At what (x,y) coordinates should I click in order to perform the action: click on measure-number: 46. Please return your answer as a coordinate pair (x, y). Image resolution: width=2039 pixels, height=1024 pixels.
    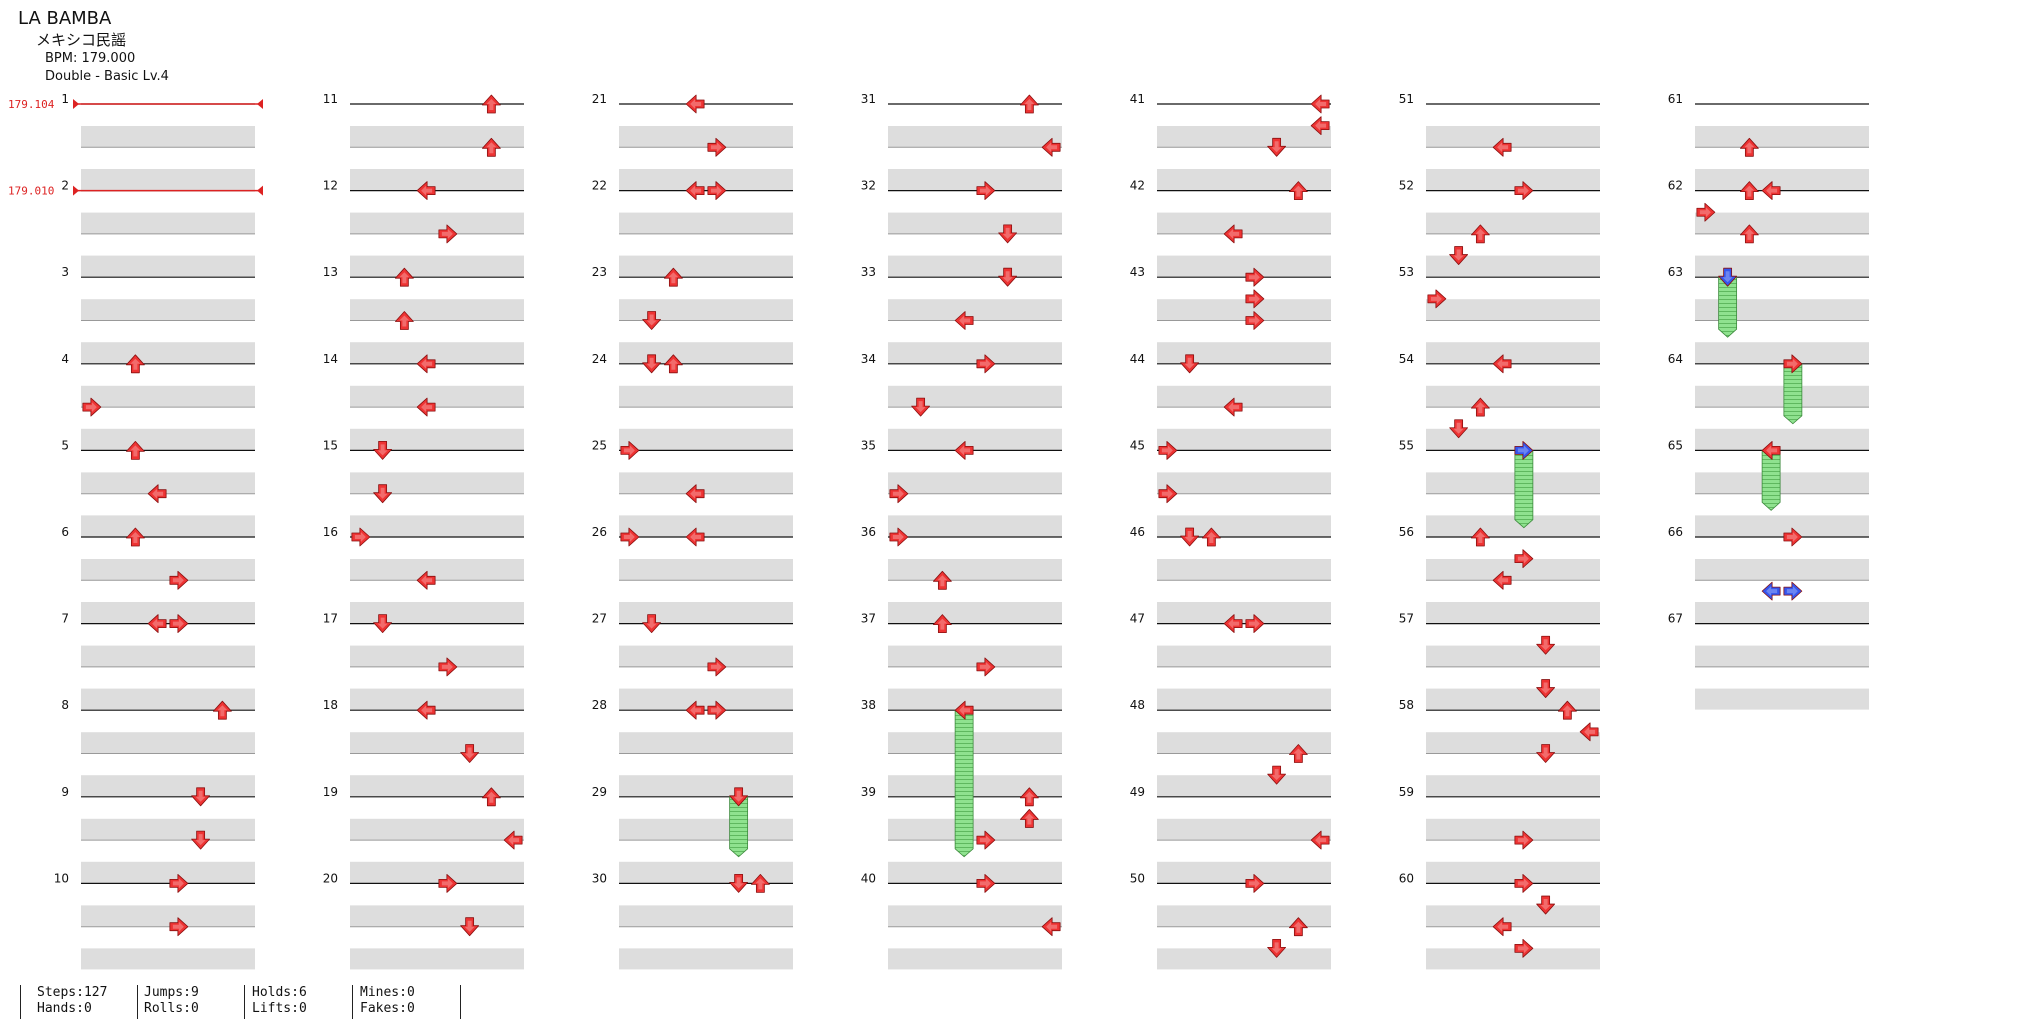
    Looking at the image, I should click on (1137, 532).